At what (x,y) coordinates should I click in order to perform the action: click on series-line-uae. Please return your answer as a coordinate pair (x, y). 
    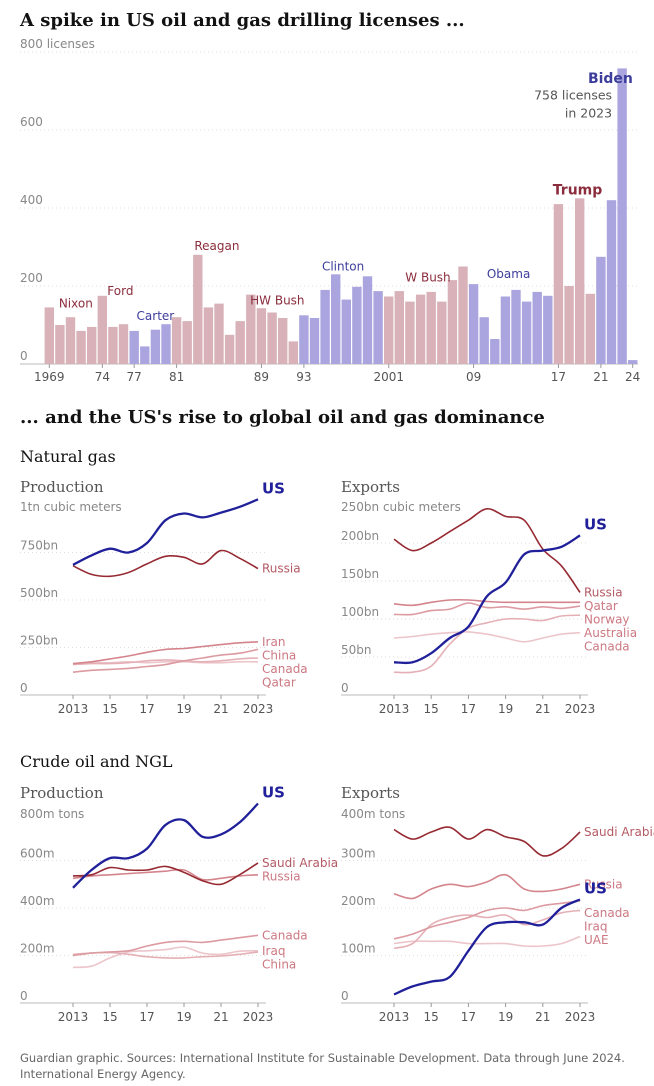
    Looking at the image, I should click on (487, 941).